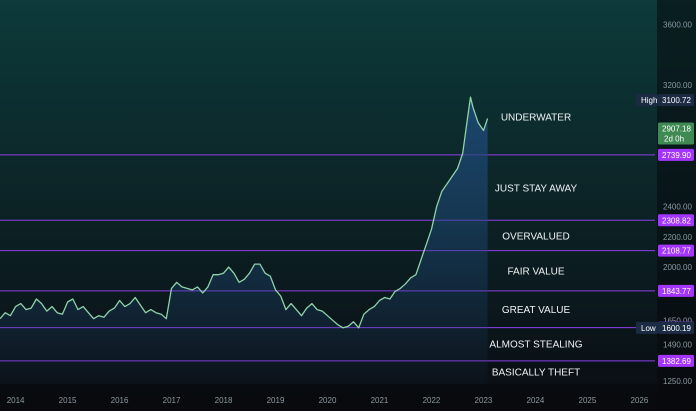  I want to click on y-axis-panel, so click(676, 205).